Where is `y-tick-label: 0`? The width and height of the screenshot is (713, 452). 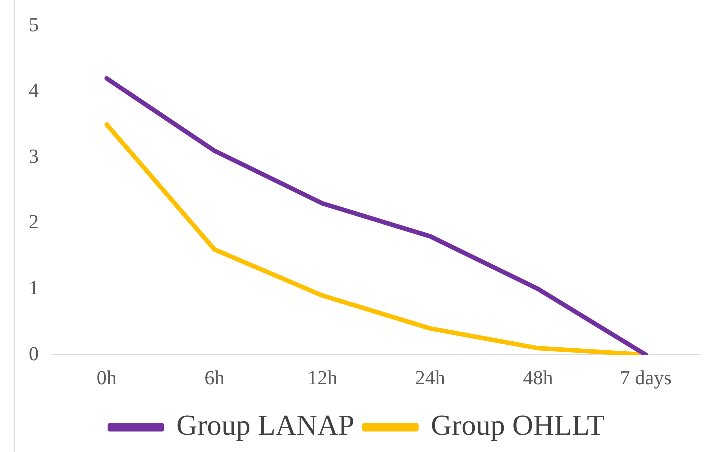
y-tick-label: 0 is located at coordinates (34, 354).